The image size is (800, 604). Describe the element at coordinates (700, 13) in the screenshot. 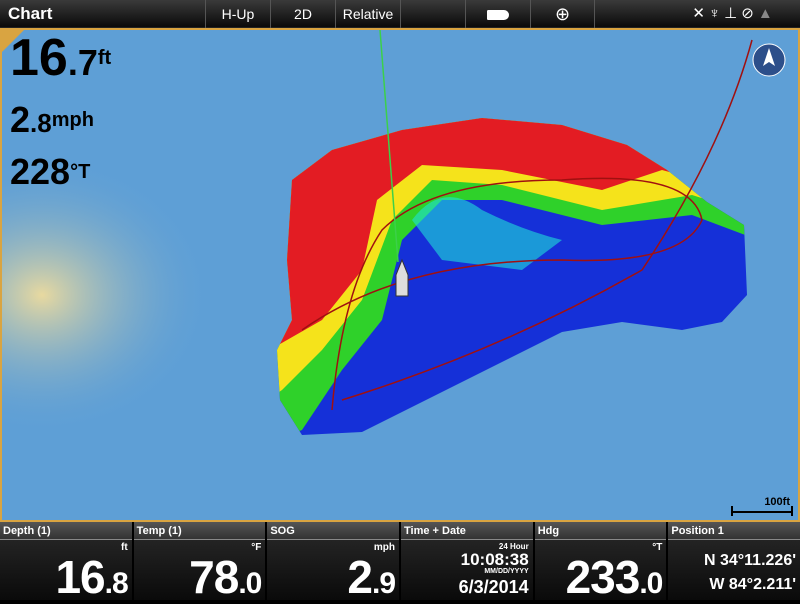

I see `gps-icon: ✕` at that location.